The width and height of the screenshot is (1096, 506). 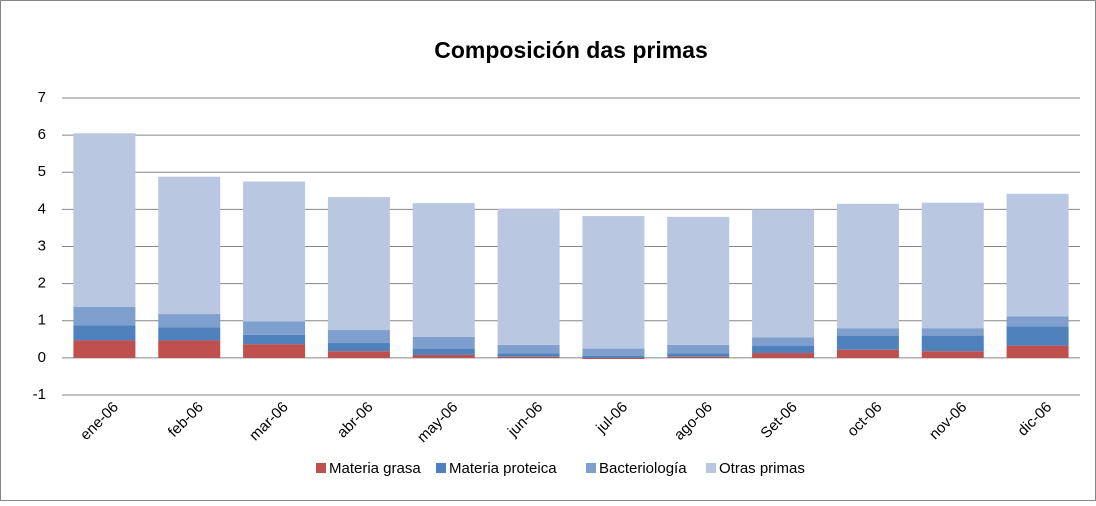 I want to click on y-tick-label: -1, so click(x=39, y=394).